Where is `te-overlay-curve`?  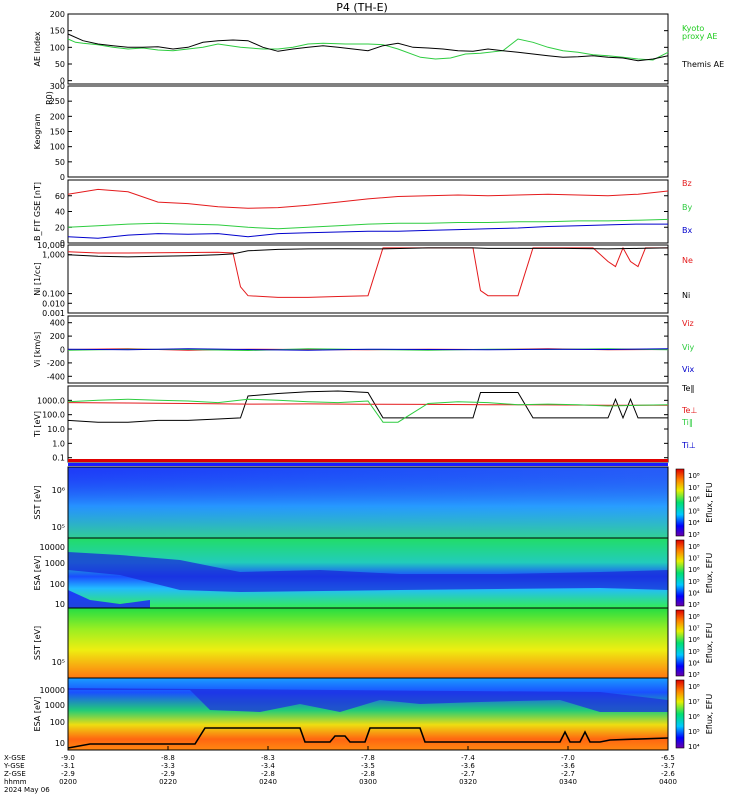
te-overlay-curve is located at coordinates (368, 738).